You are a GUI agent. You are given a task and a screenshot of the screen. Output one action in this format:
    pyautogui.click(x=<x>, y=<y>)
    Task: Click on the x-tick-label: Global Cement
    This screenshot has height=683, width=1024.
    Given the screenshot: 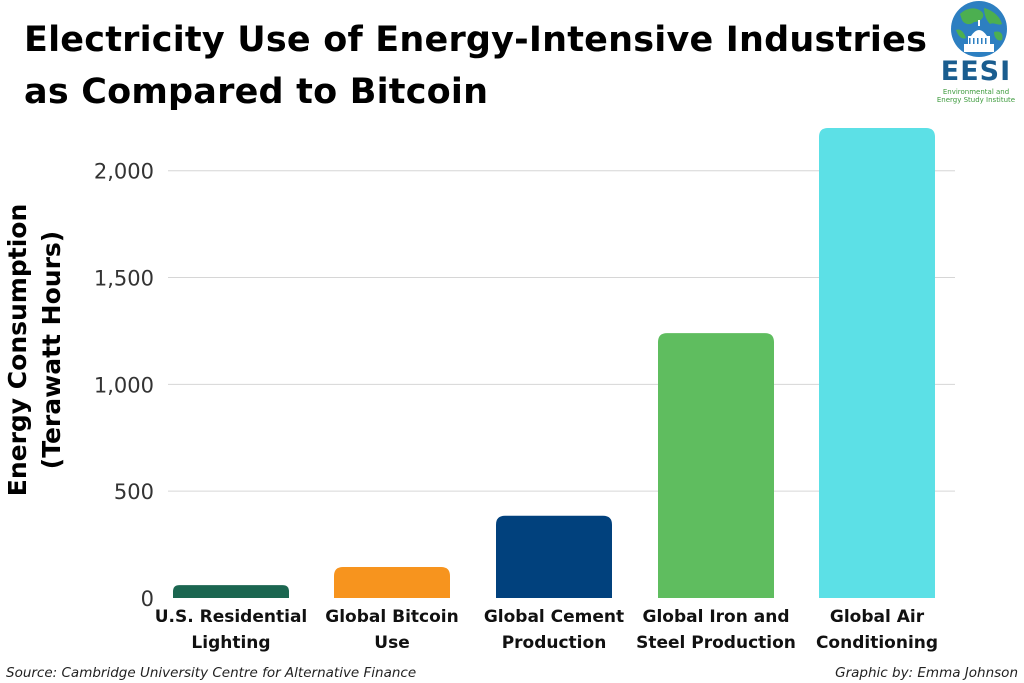 What is the action you would take?
    pyautogui.click(x=554, y=617)
    